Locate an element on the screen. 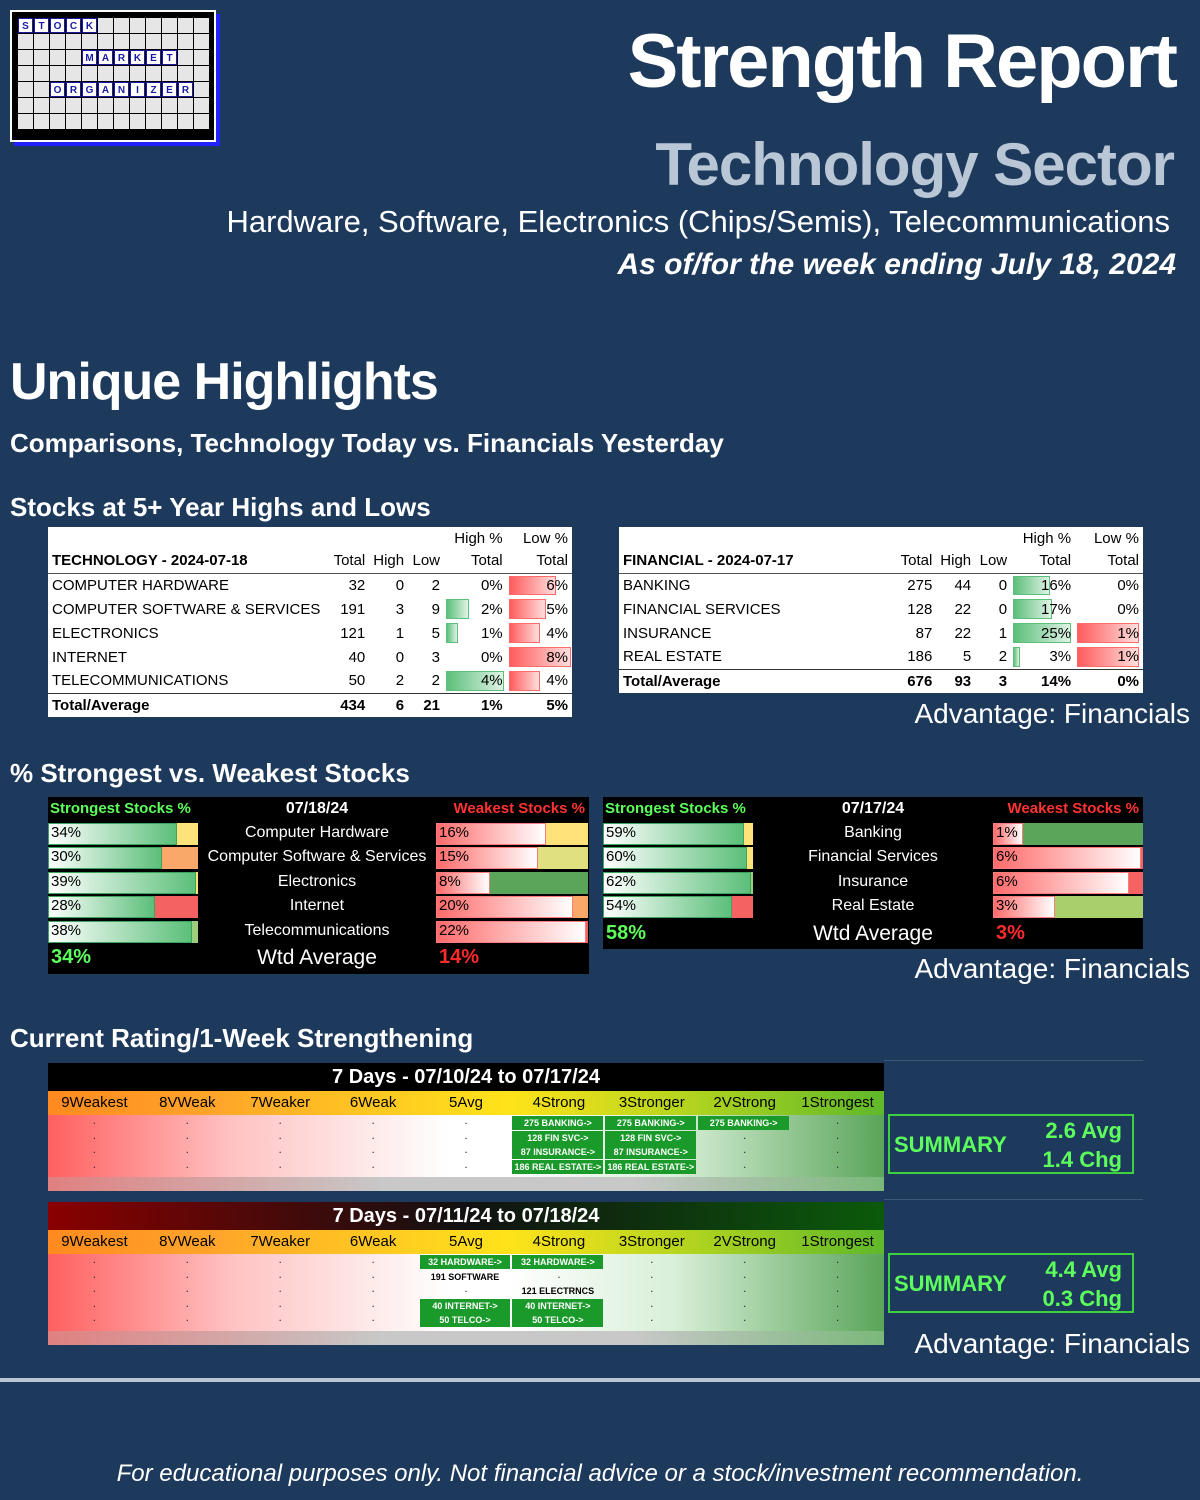 This screenshot has width=1200, height=1500. column-header: Low is located at coordinates (426, 561).